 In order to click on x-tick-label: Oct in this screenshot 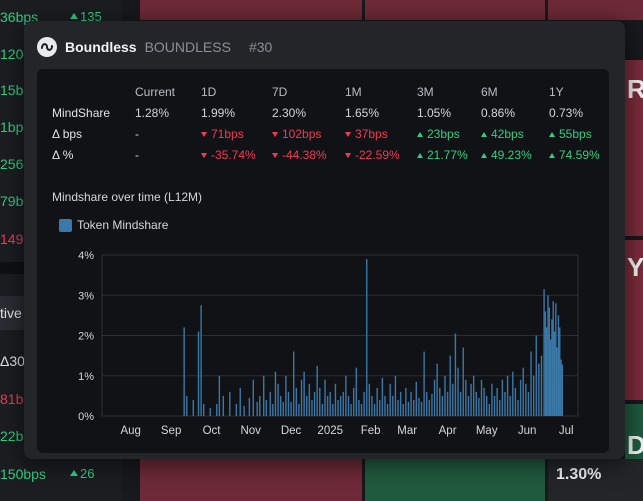, I will do `click(212, 431)`.